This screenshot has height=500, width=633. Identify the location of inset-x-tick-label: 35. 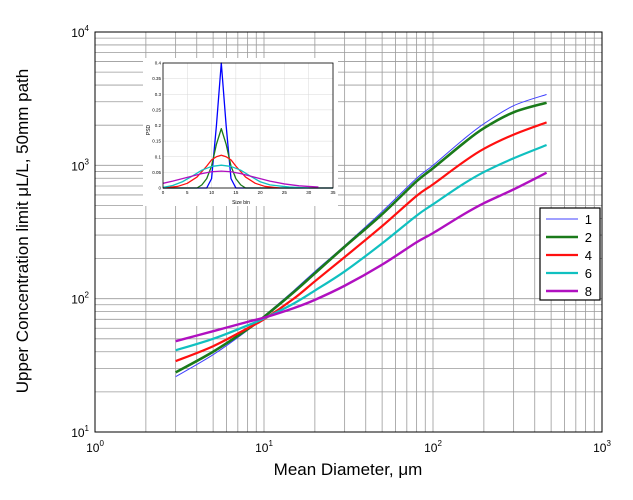
(333, 192).